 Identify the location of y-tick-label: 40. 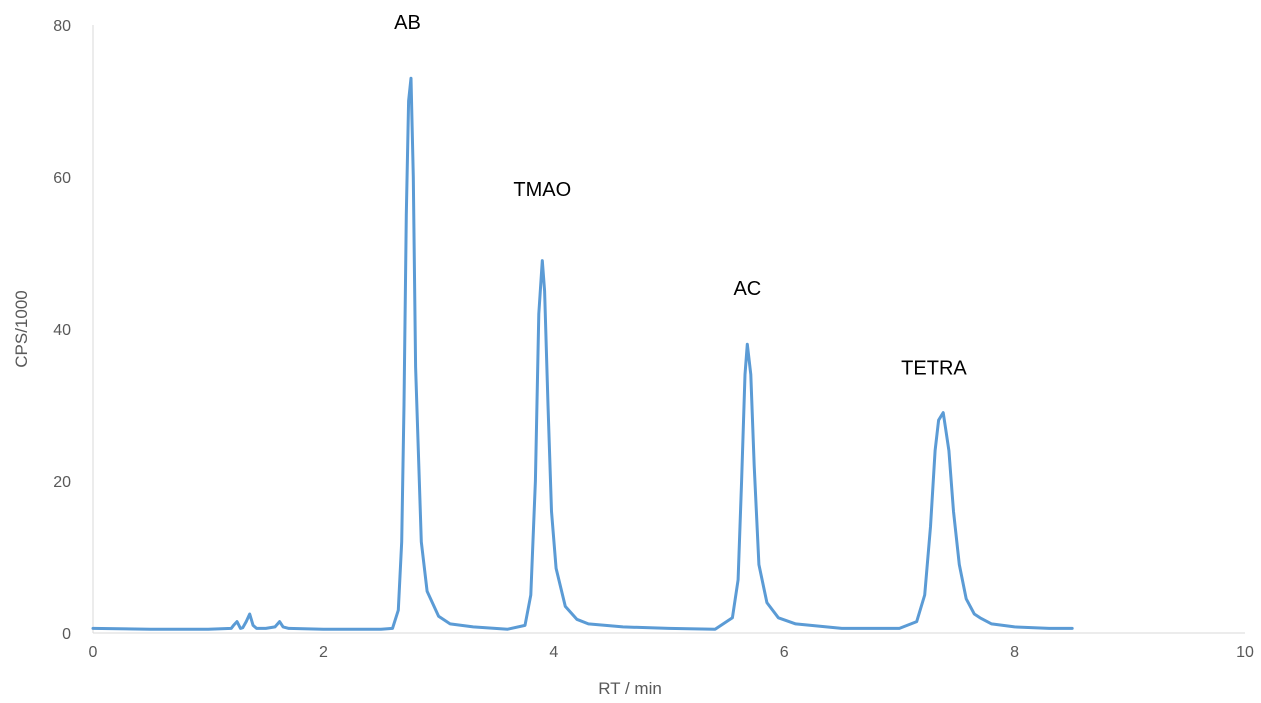
(62, 330).